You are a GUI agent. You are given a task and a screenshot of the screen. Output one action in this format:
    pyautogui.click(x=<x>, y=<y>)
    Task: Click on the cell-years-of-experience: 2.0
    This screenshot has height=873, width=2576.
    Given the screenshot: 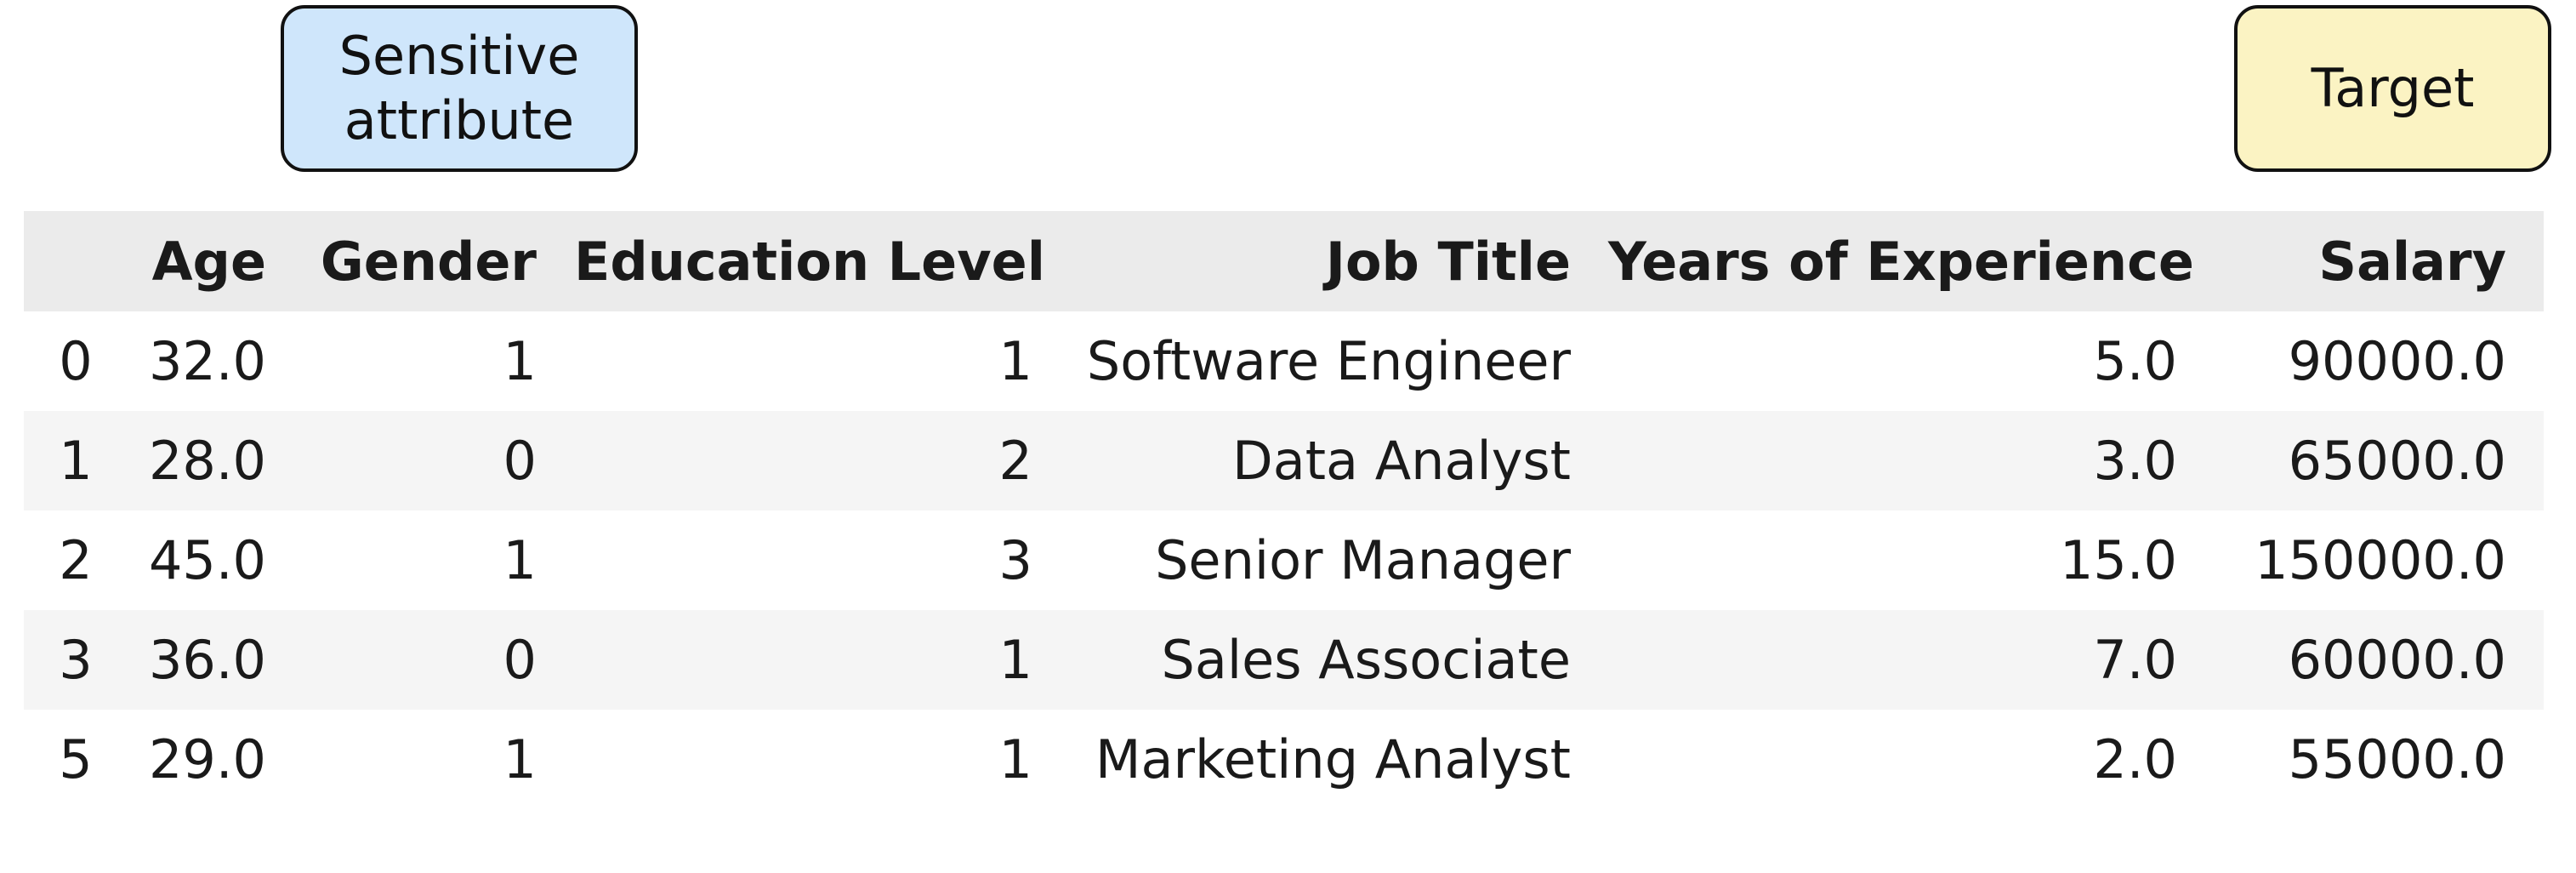 What is the action you would take?
    pyautogui.click(x=2135, y=759)
    